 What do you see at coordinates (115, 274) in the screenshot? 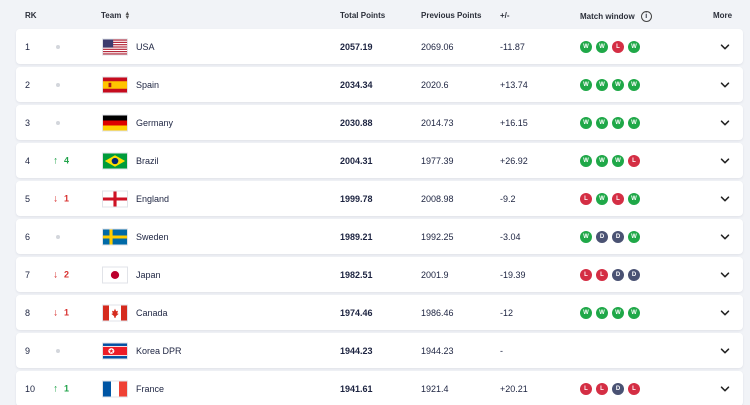
I see `japan-flag-icon` at bounding box center [115, 274].